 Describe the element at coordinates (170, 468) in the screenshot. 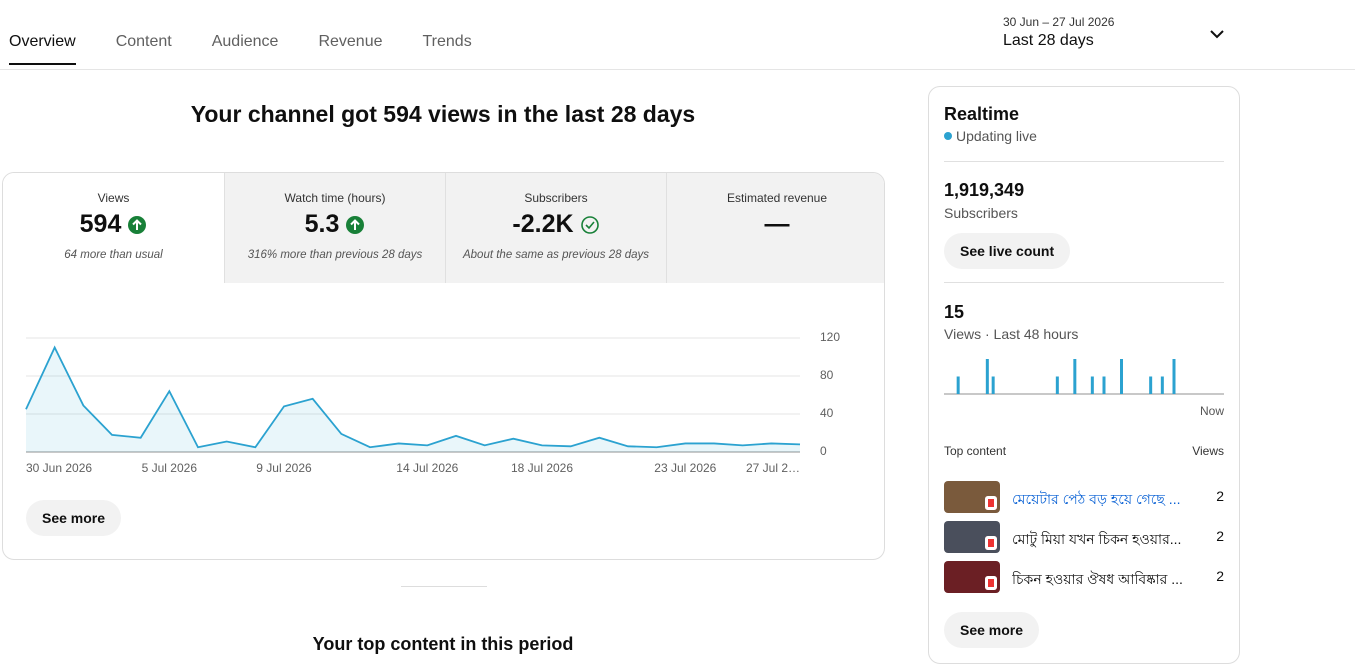

I see `x-tick-label: 5 Jul 2026` at that location.